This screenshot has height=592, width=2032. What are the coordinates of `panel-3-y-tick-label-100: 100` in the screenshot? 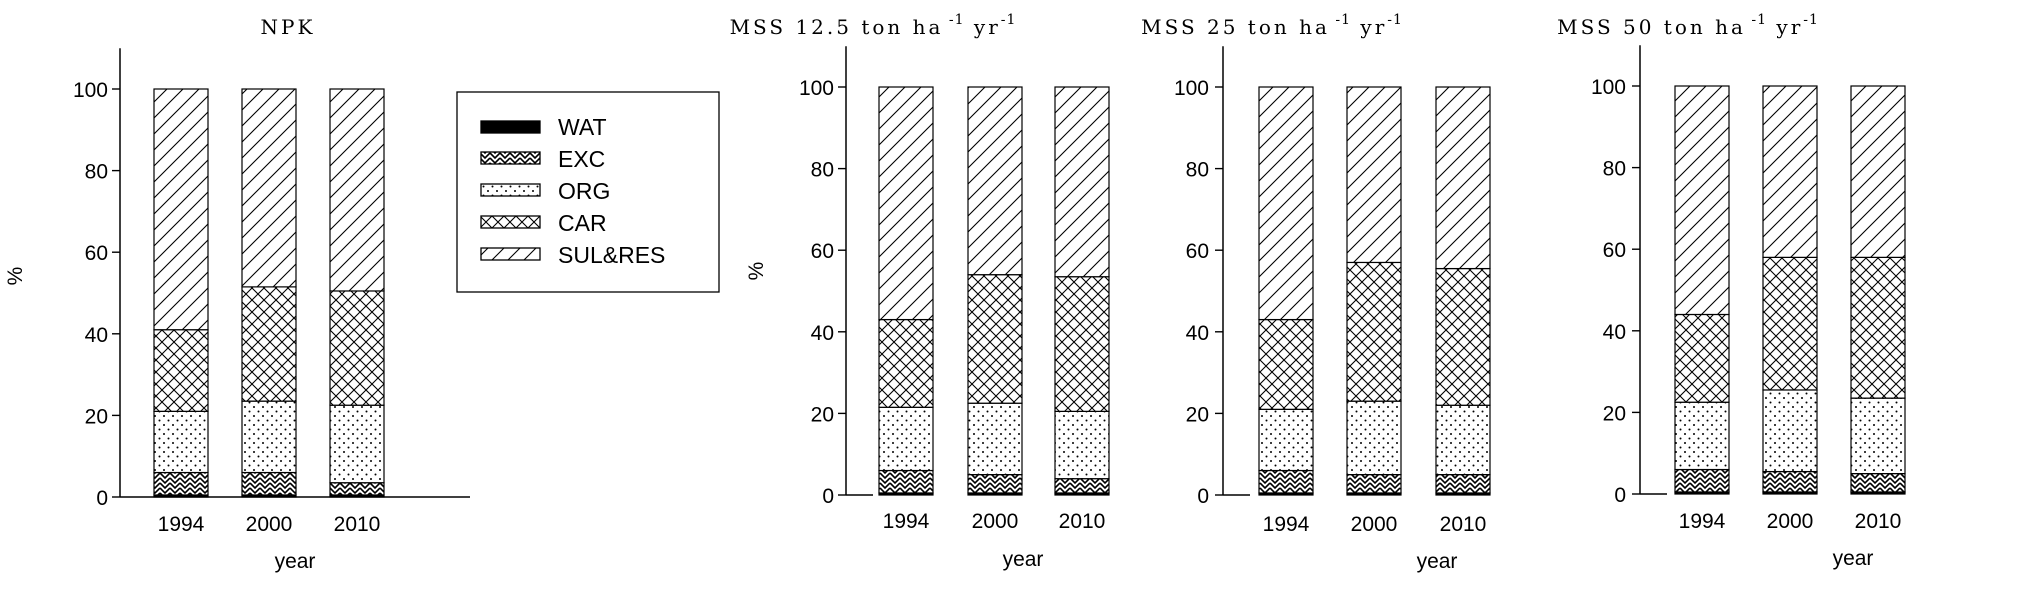 It's located at (1191, 88).